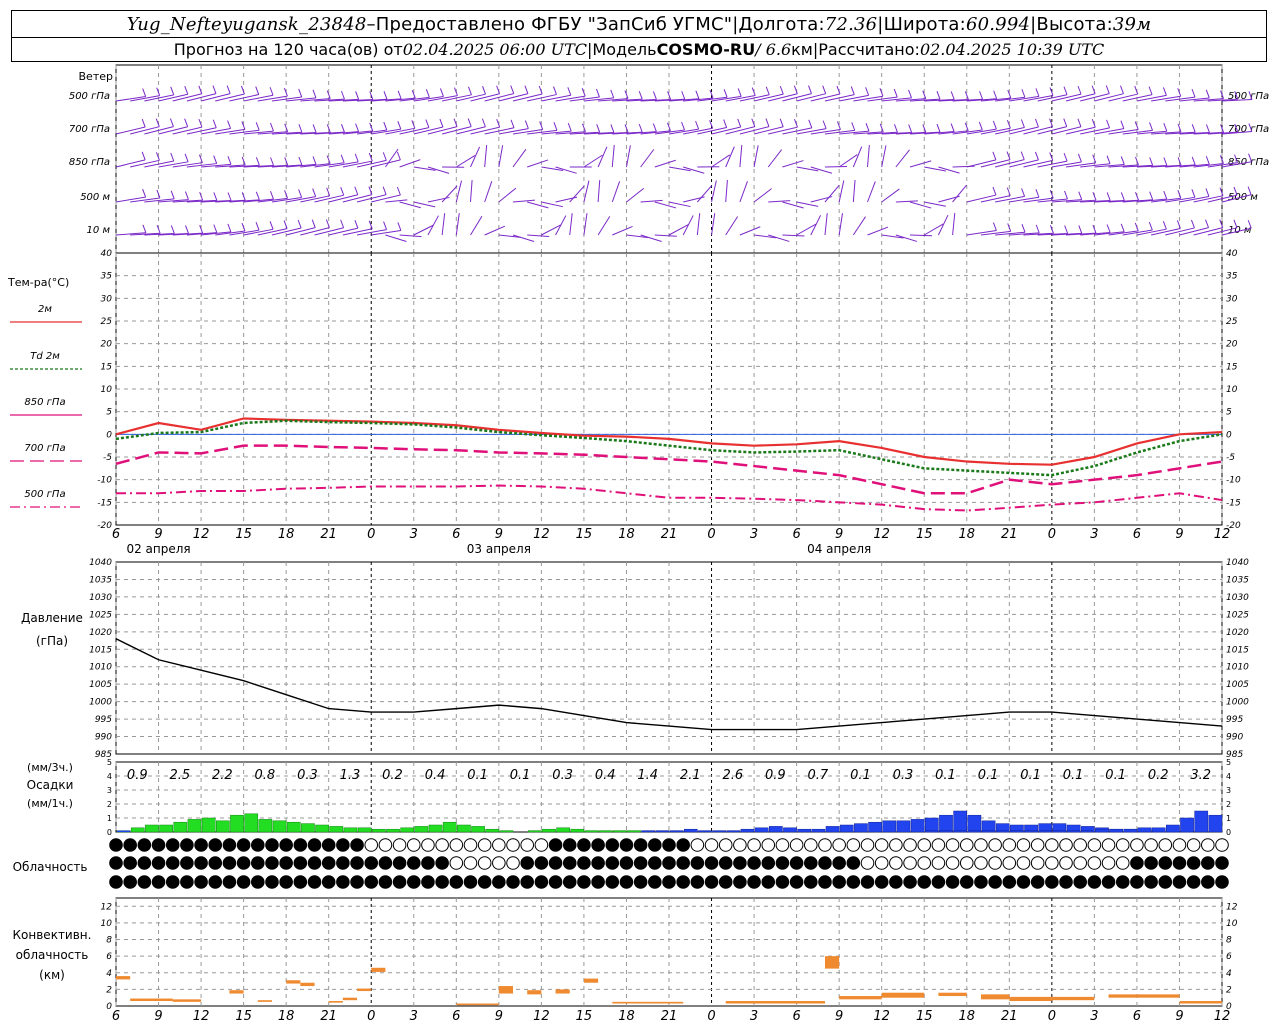 The width and height of the screenshot is (1280, 1024). Describe the element at coordinates (109, 941) in the screenshot. I see `conv-ytick-left: 8` at that location.